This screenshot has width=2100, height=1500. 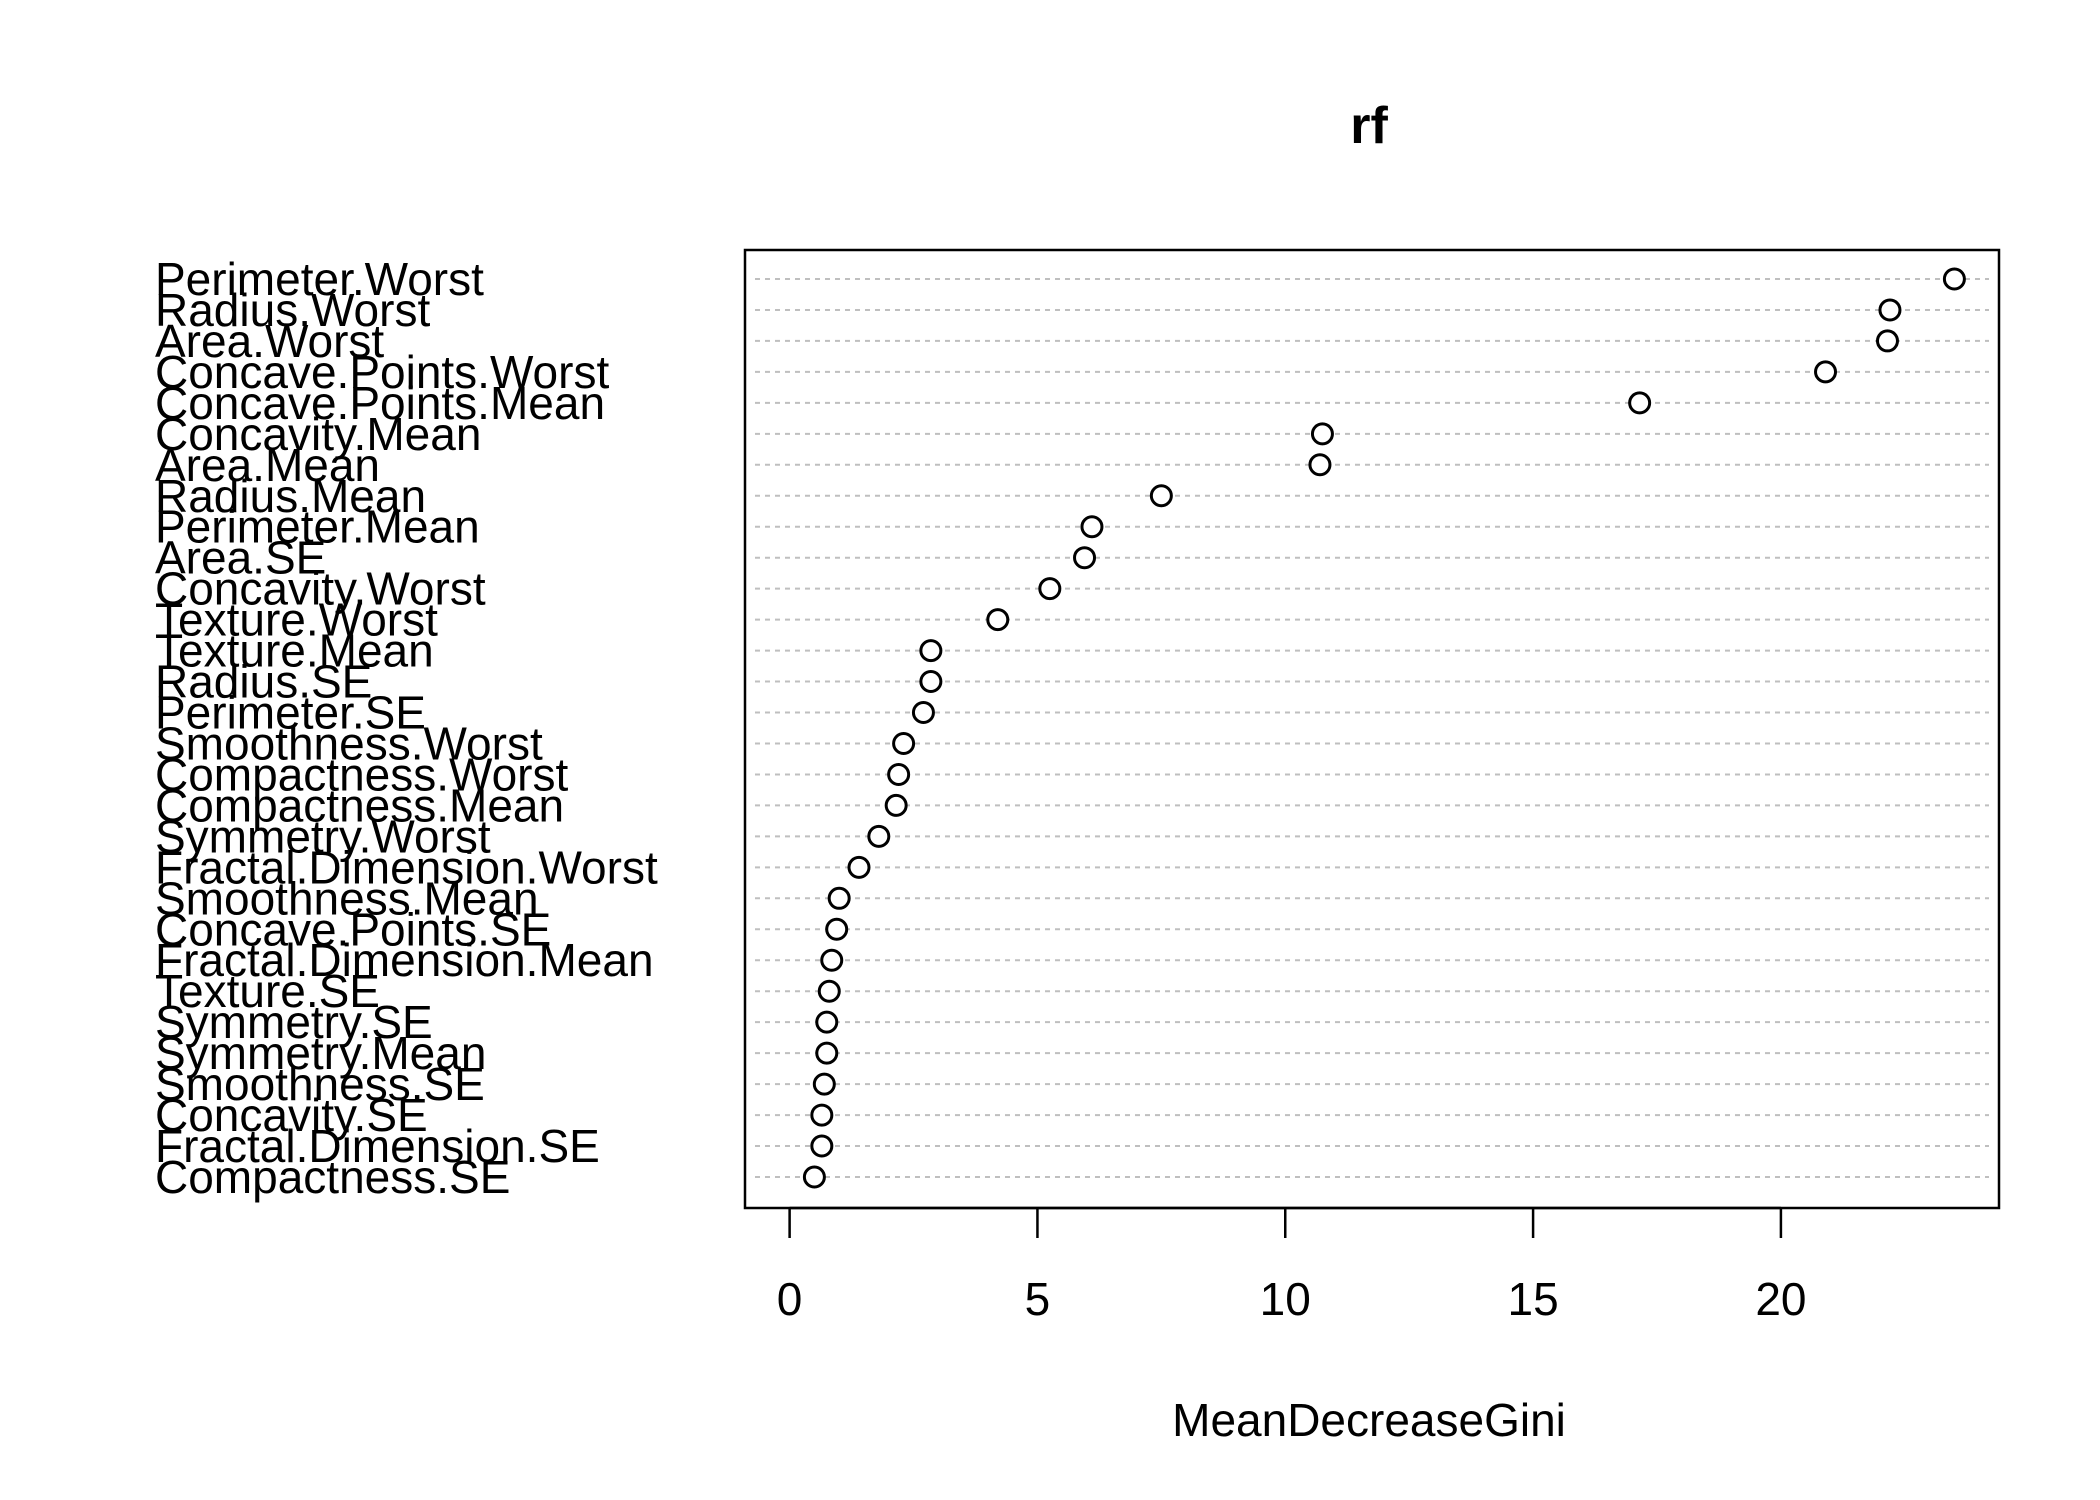 What do you see at coordinates (290, 713) in the screenshot?
I see `category-label: Perimeter.SE` at bounding box center [290, 713].